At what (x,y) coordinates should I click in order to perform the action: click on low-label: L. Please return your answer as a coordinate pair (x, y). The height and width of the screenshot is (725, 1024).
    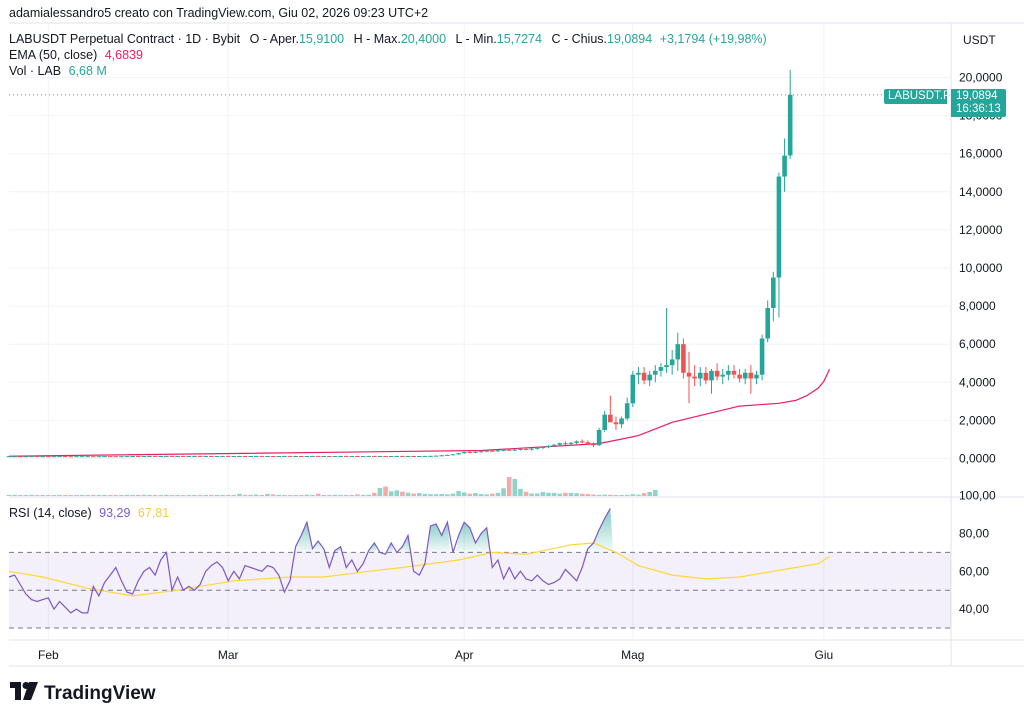
    Looking at the image, I should click on (459, 39).